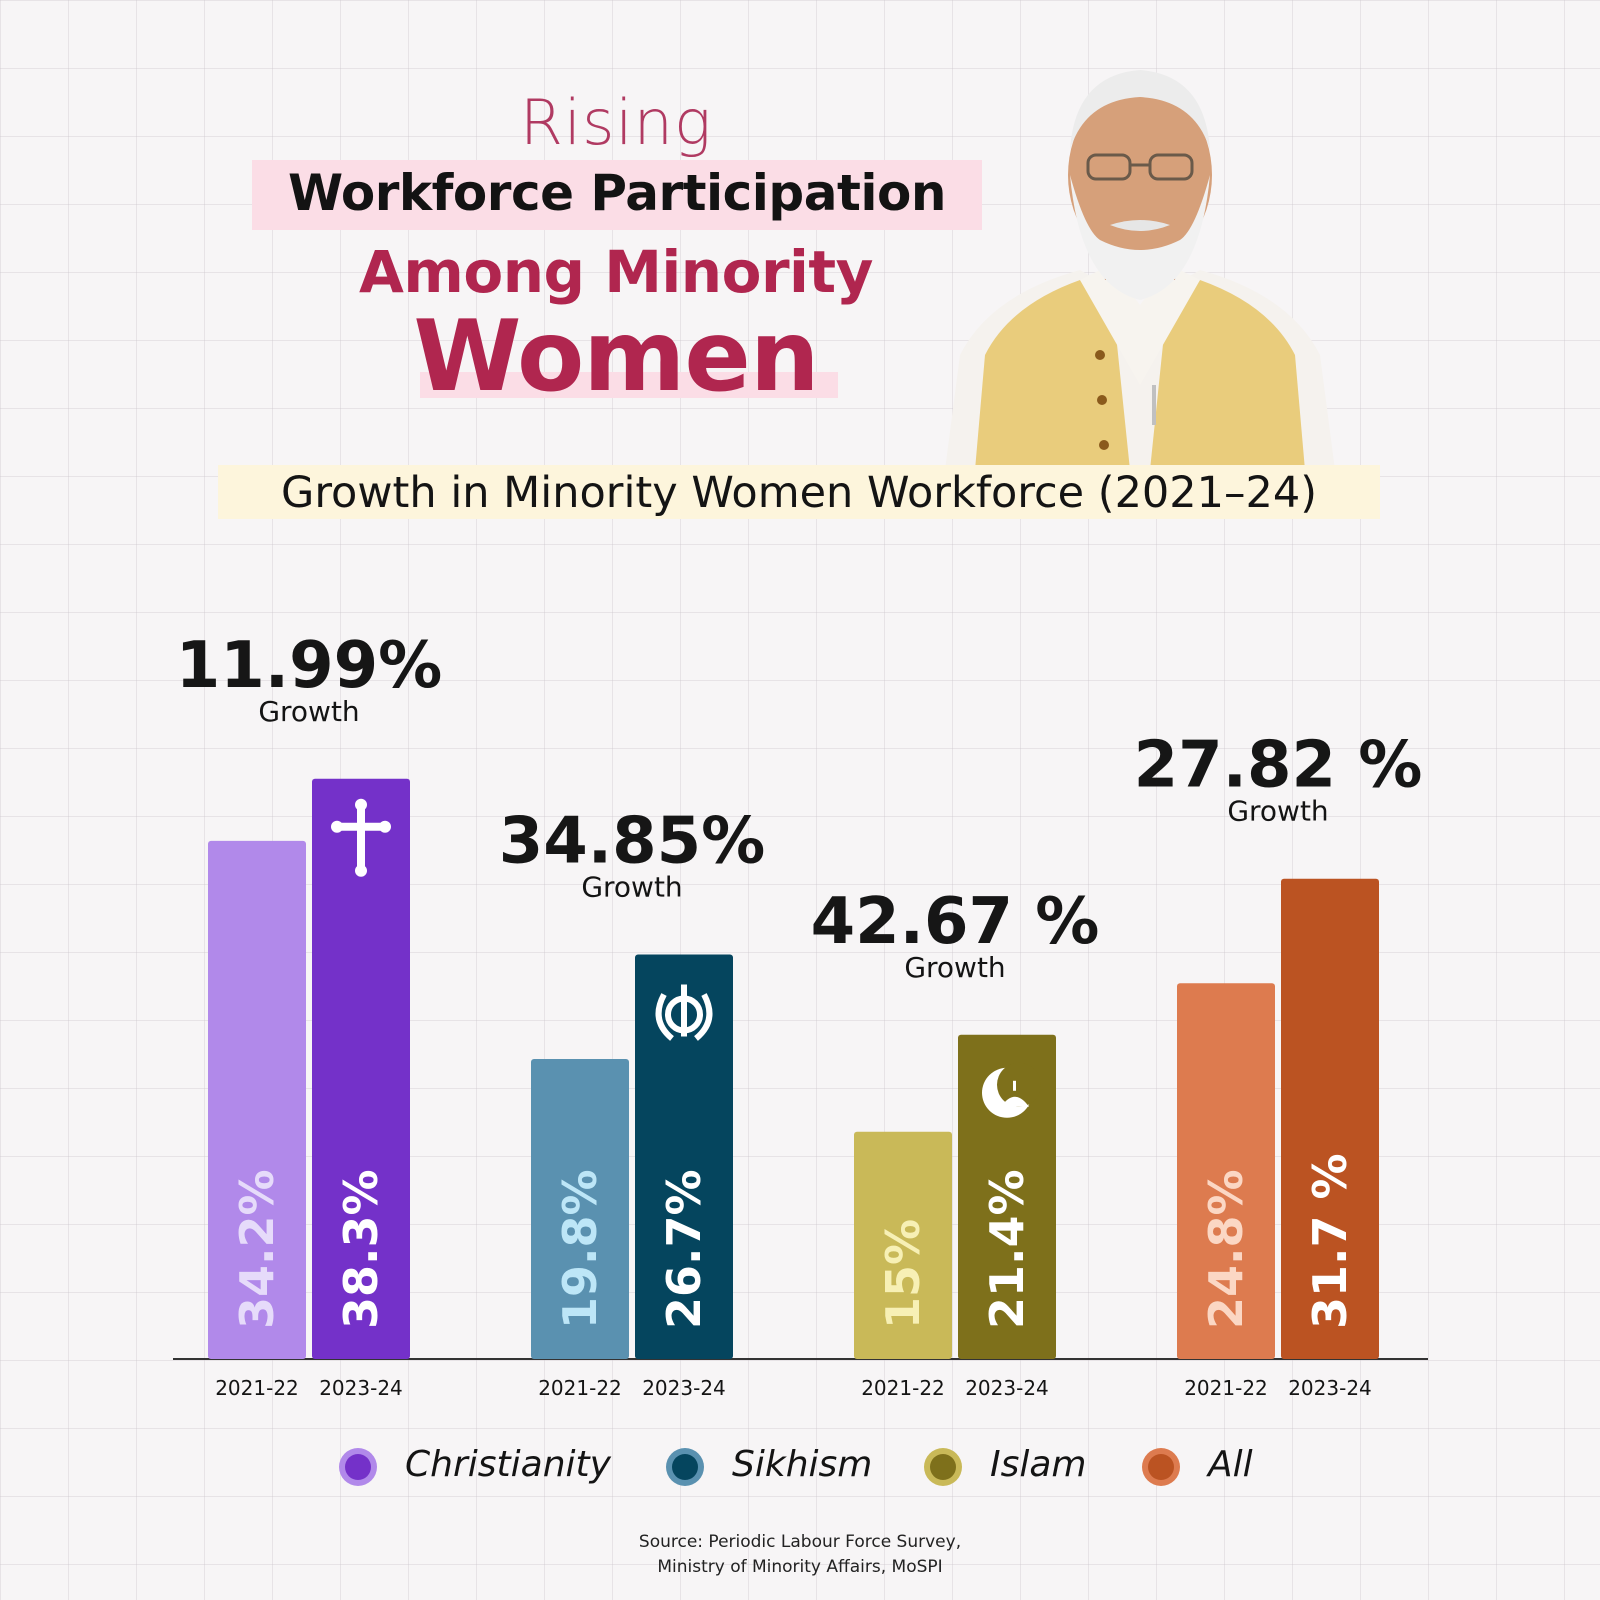  Describe the element at coordinates (1226, 1249) in the screenshot. I see `bar-value-label-all-2021-22: 24.8%` at that location.